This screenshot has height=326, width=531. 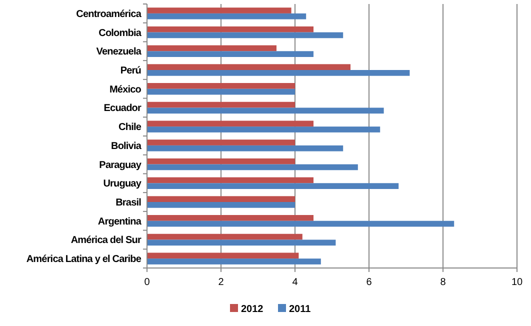 I want to click on y-tick-label: Brasil, so click(x=129, y=203).